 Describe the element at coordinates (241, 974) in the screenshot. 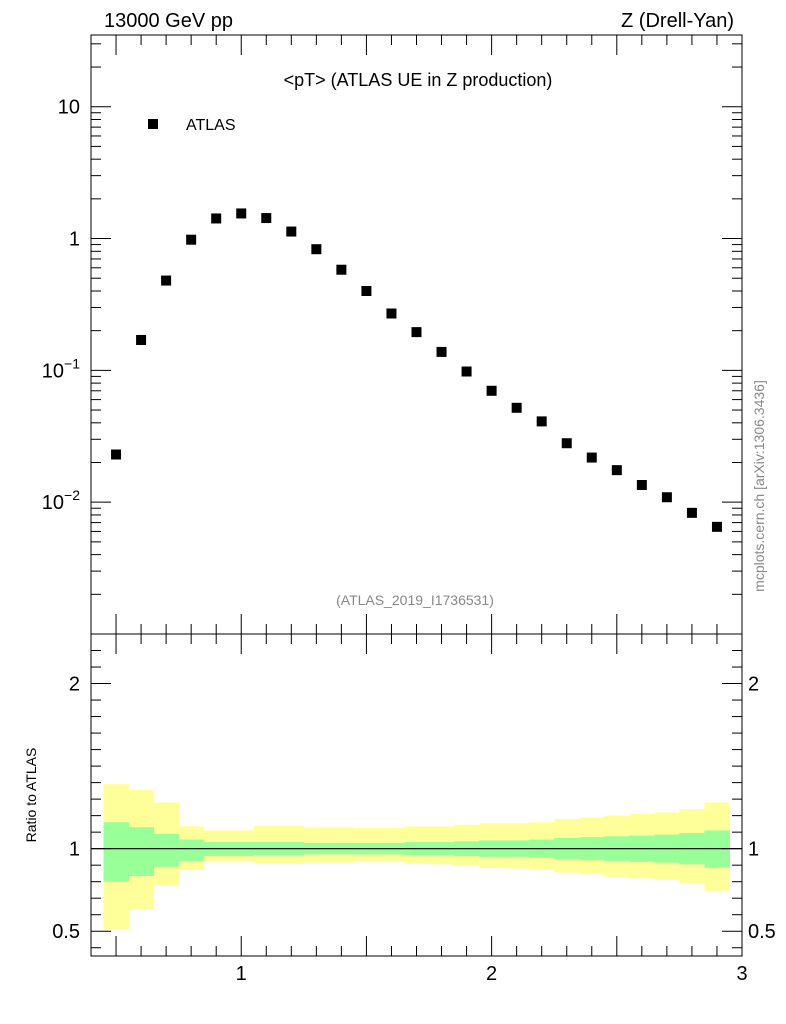

I see `x-tick-label: 1` at that location.